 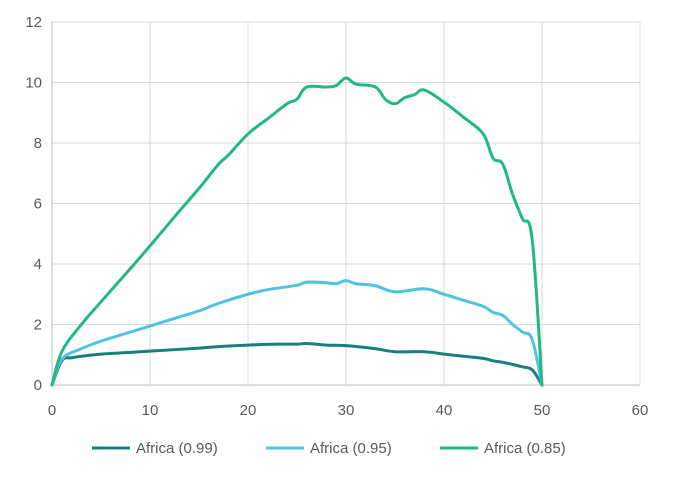 What do you see at coordinates (38, 143) in the screenshot?
I see `y-tick-label: 8` at bounding box center [38, 143].